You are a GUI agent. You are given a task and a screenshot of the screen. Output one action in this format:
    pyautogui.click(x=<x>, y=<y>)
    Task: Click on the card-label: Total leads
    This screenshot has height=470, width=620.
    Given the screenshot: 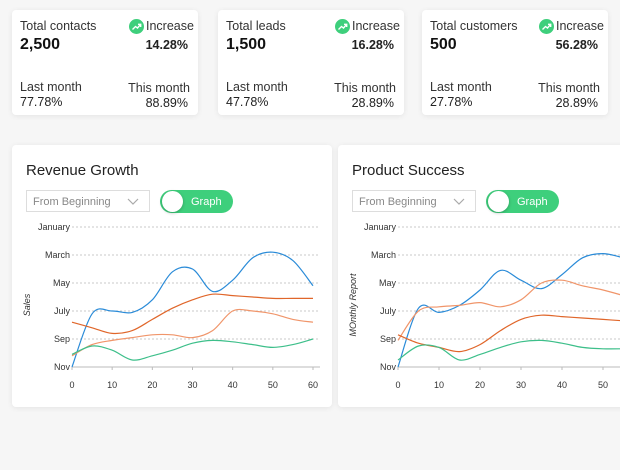 What is the action you would take?
    pyautogui.click(x=256, y=26)
    